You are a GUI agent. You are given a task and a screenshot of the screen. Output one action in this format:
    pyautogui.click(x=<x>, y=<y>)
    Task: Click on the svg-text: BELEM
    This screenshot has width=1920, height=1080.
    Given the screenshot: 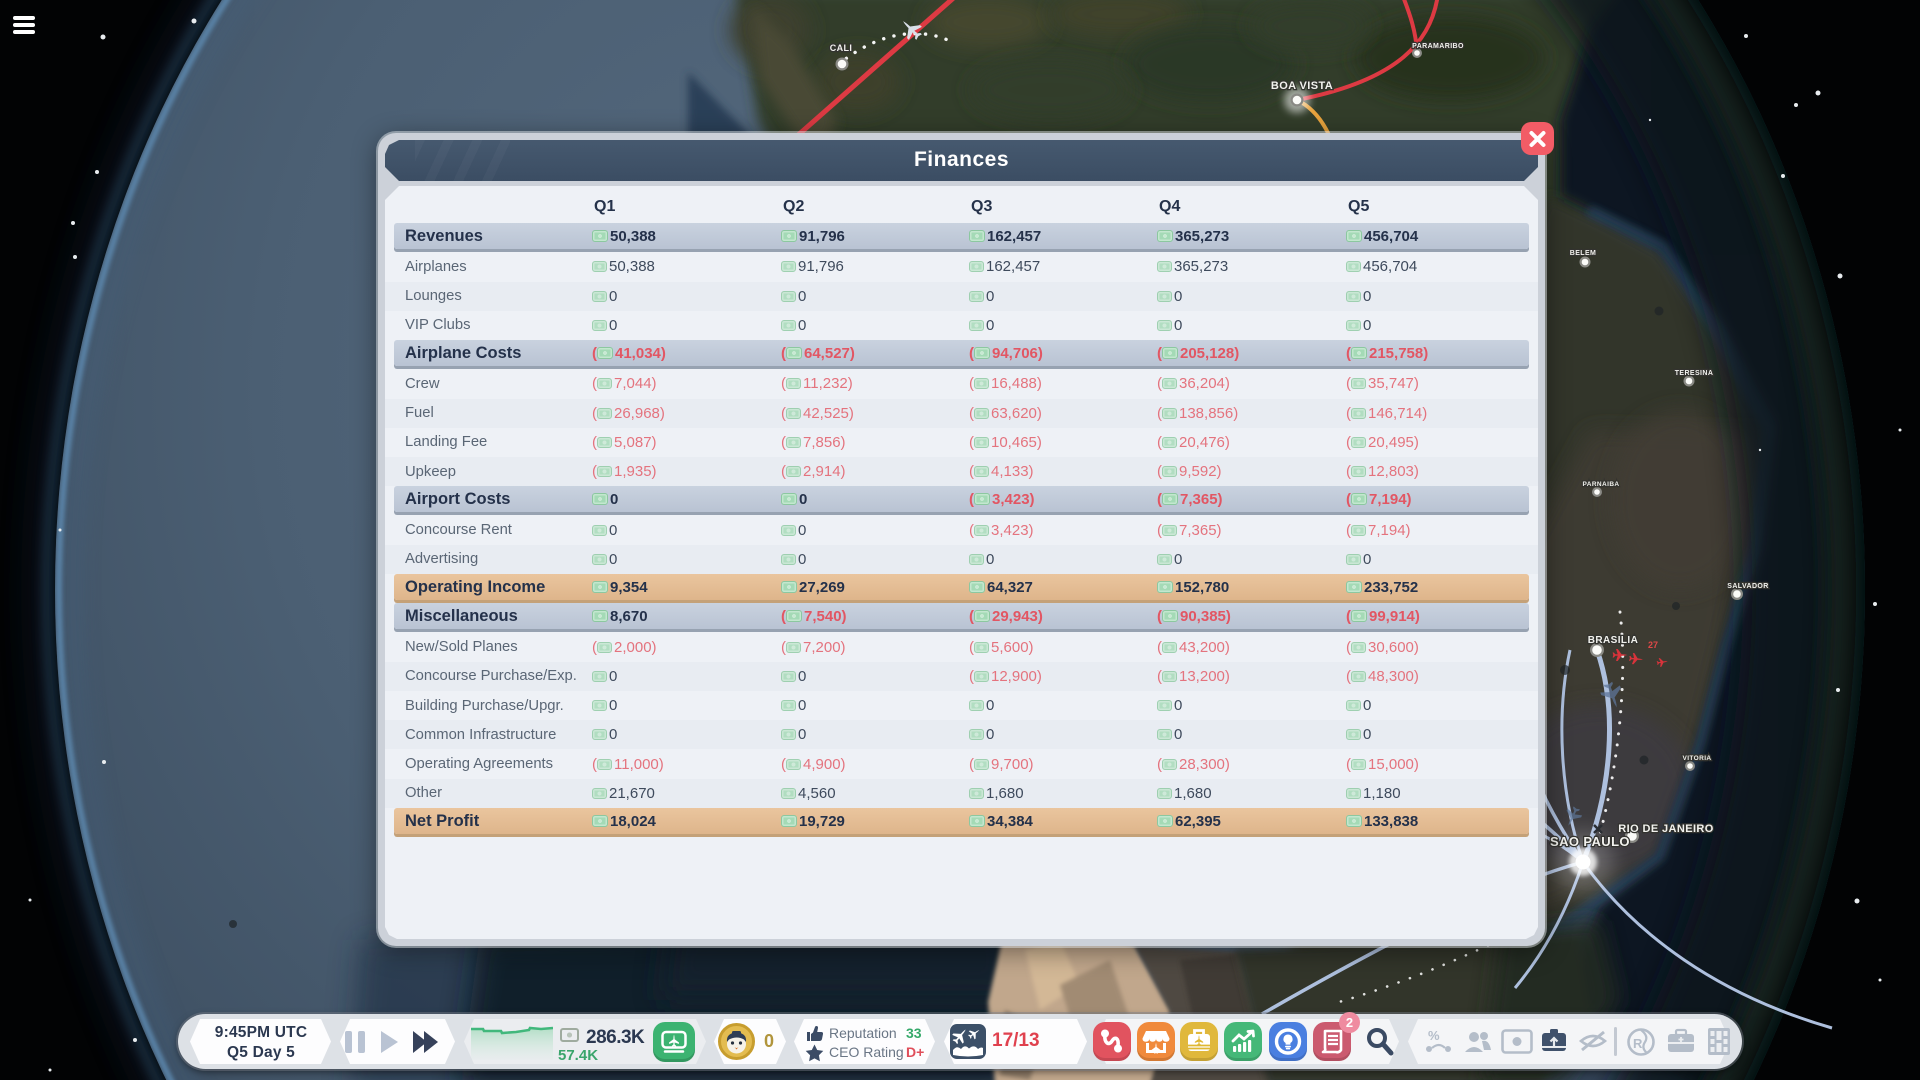 What is the action you would take?
    pyautogui.click(x=1583, y=253)
    